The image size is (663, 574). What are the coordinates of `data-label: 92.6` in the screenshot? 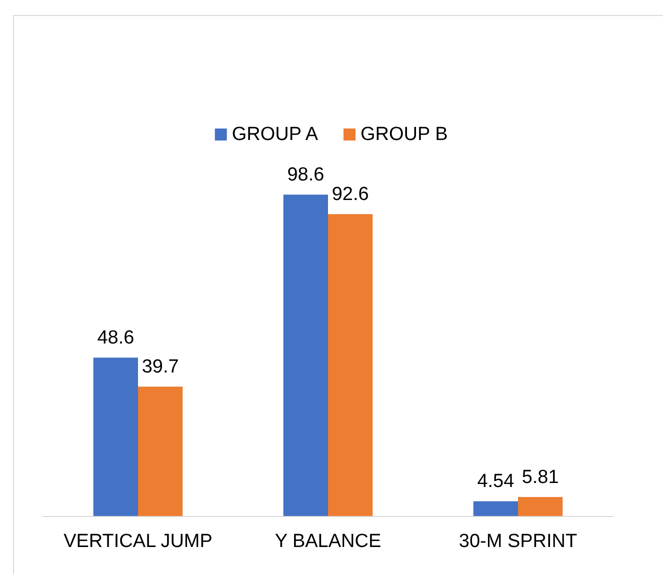 It's located at (350, 195).